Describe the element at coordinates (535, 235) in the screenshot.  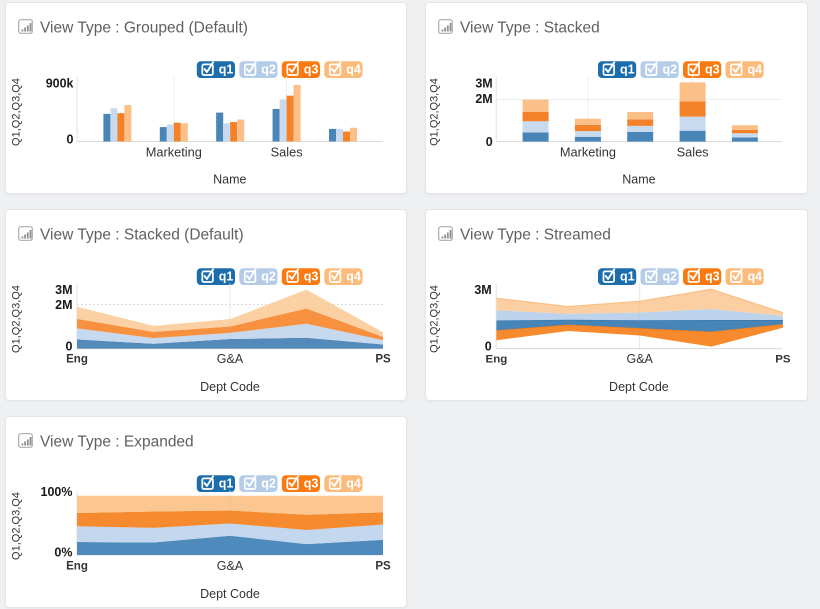
I see `svg-text: View Type : Streamed` at that location.